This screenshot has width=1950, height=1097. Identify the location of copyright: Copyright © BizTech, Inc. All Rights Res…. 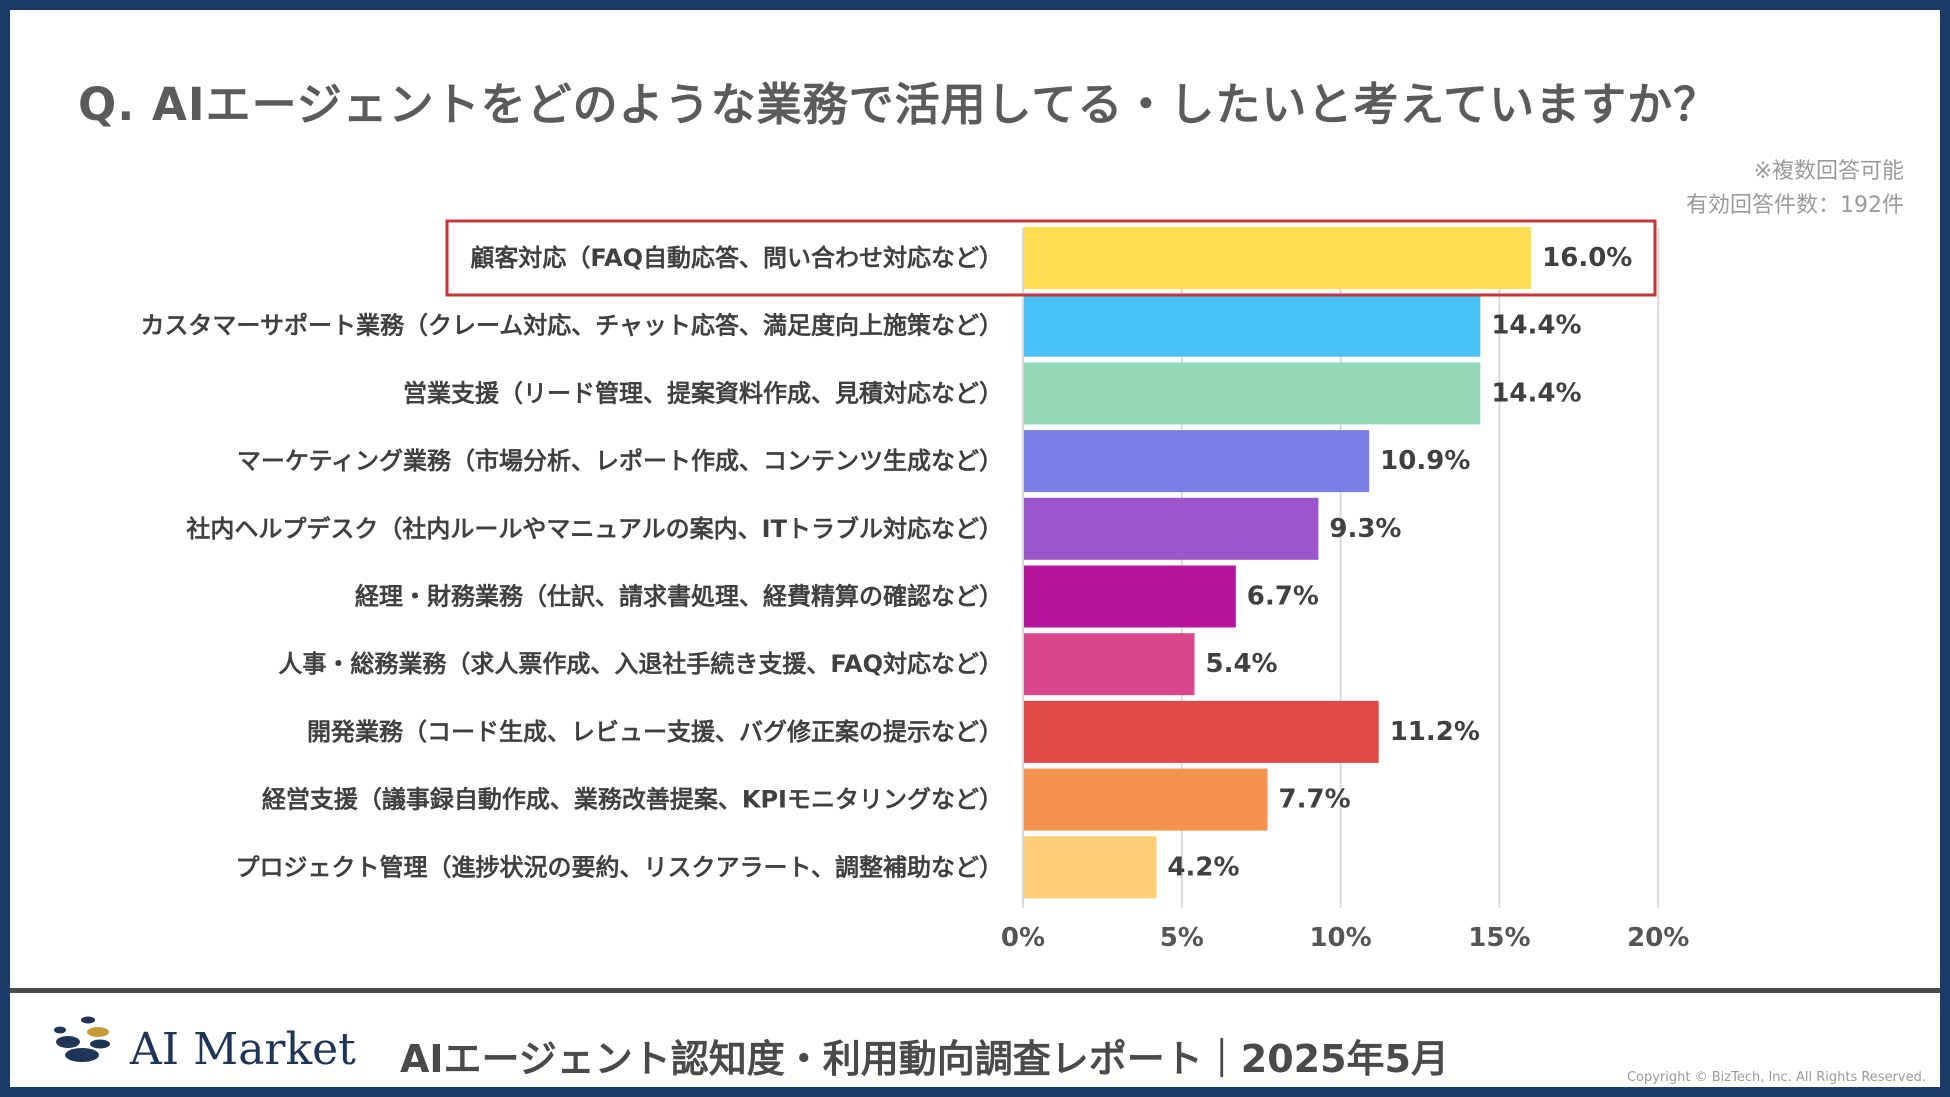
(1776, 1077).